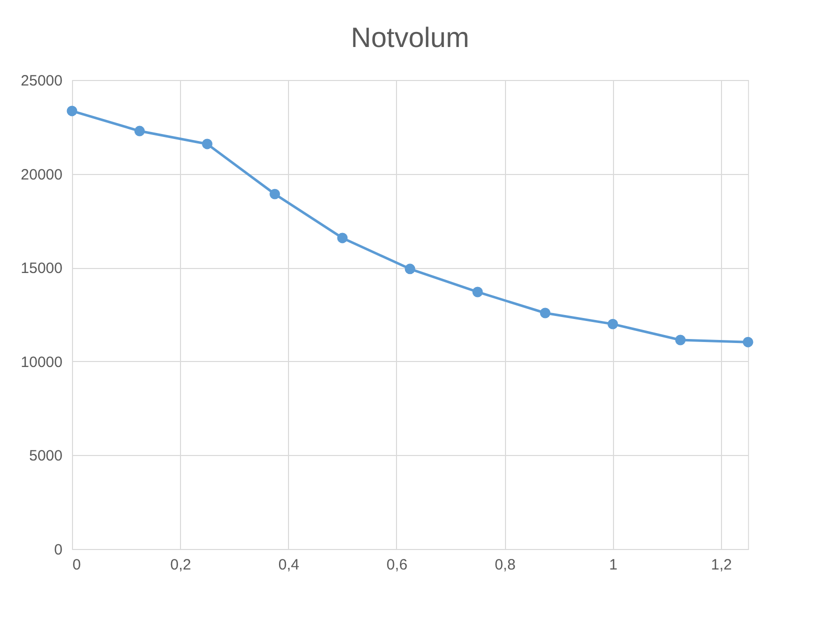  Describe the element at coordinates (181, 565) in the screenshot. I see `x-tick-label: 0,2` at that location.